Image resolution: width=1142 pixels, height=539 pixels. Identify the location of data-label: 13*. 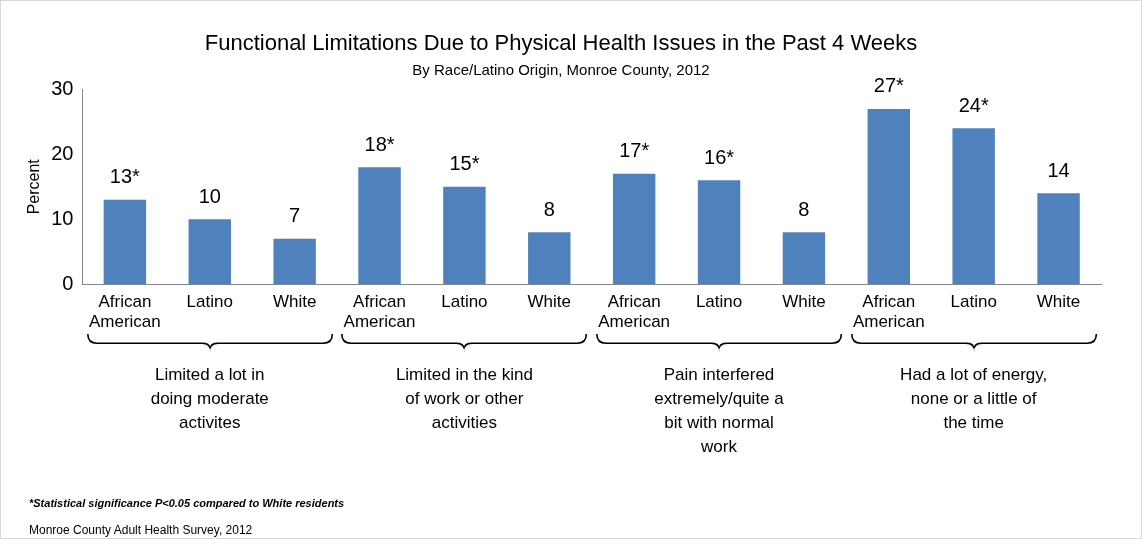
(125, 176).